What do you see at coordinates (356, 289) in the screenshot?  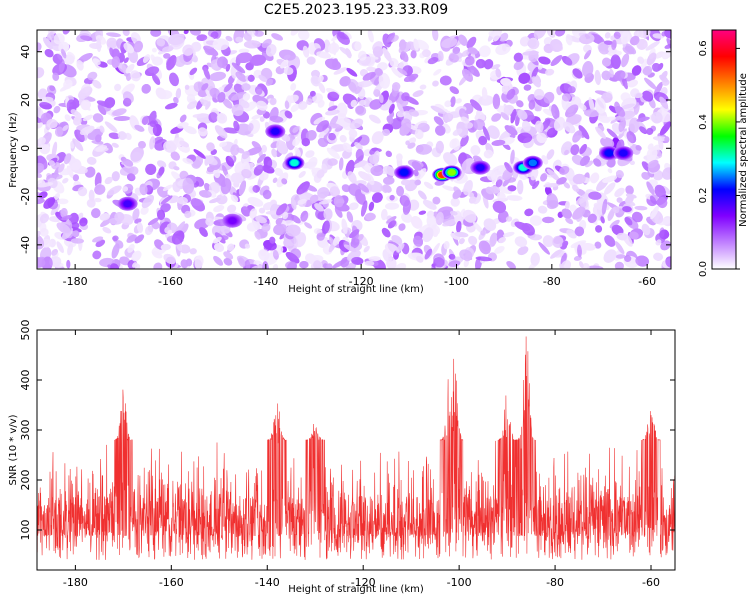 I see `spectrogram-x-label: Height of straight line (km)` at bounding box center [356, 289].